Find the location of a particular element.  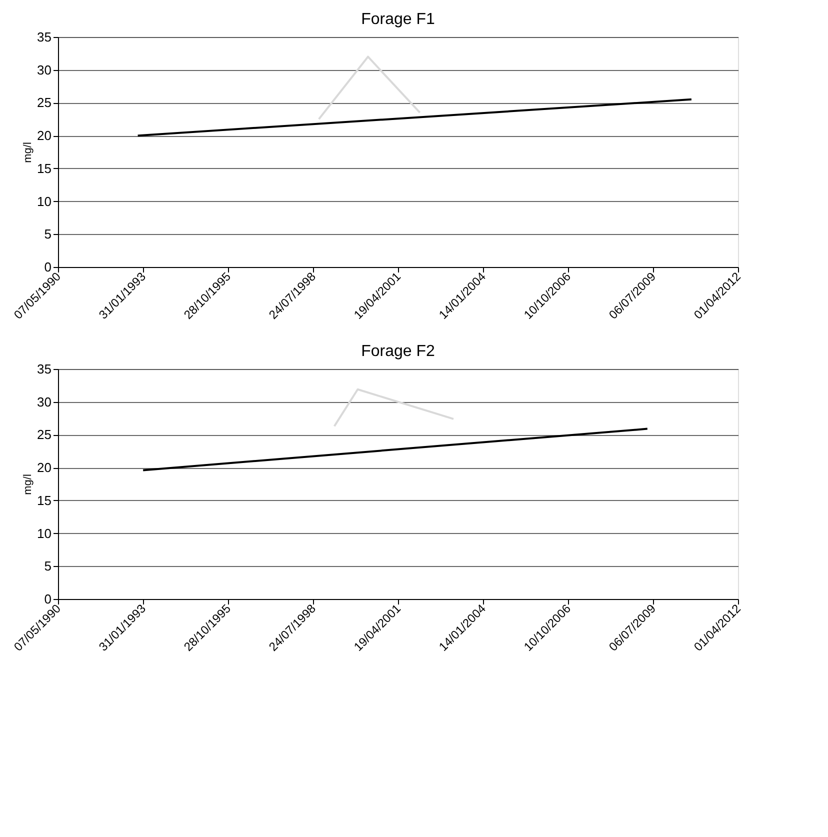

chart-title: Forage F2 is located at coordinates (398, 351).